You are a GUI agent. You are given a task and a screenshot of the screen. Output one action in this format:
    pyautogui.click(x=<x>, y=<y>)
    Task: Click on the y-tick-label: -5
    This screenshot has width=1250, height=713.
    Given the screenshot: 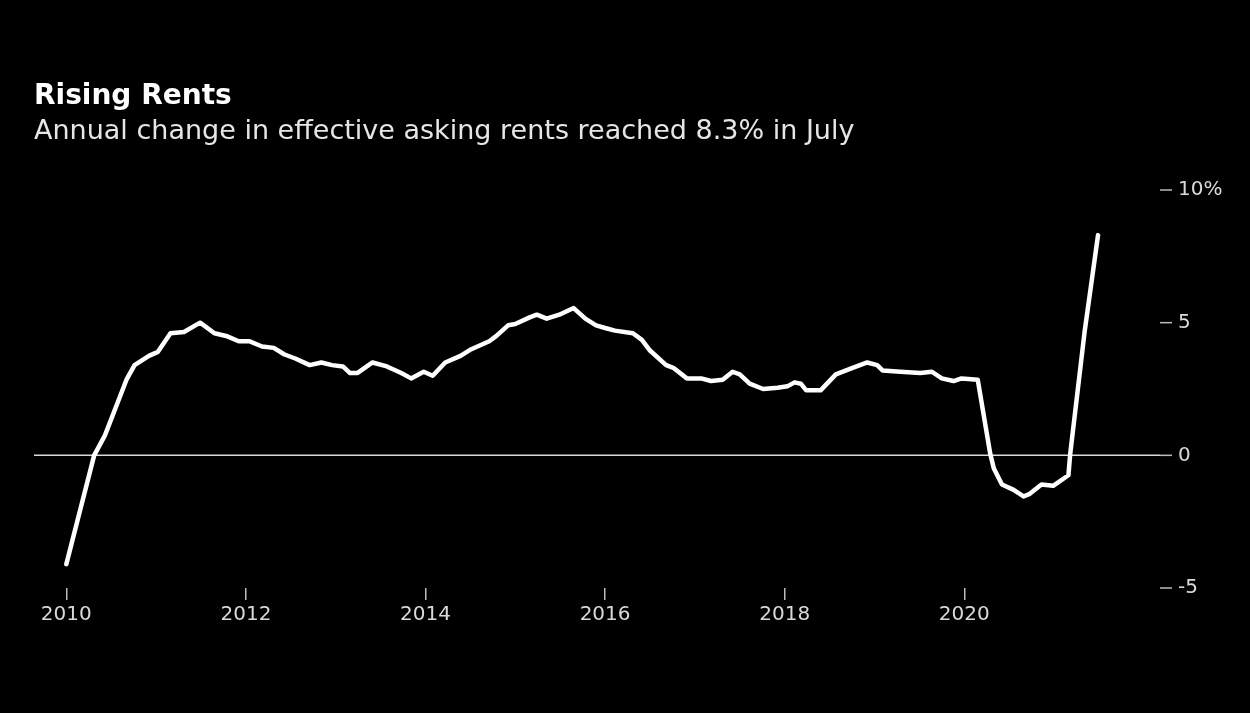 What is the action you would take?
    pyautogui.click(x=1188, y=586)
    